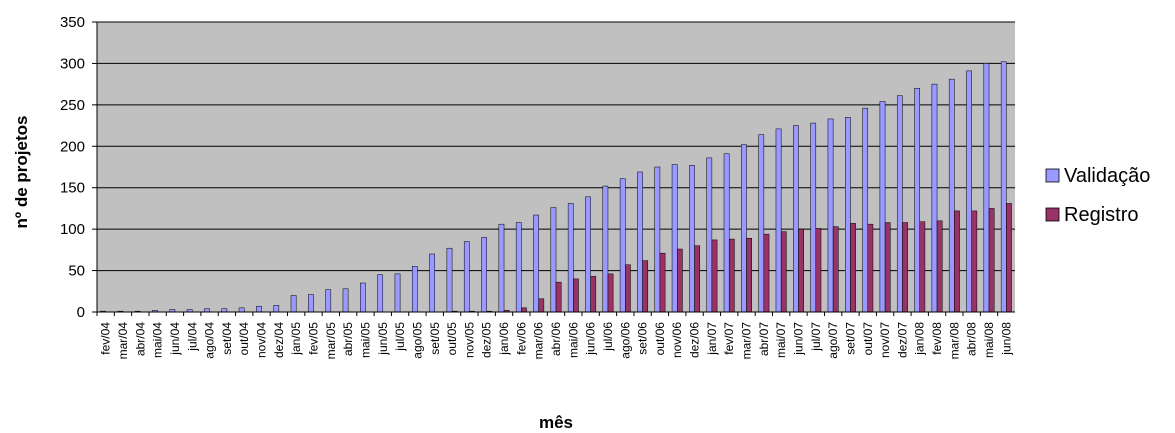 The width and height of the screenshot is (1175, 433). What do you see at coordinates (1101, 215) in the screenshot?
I see `legend-label-registro: Registro` at bounding box center [1101, 215].